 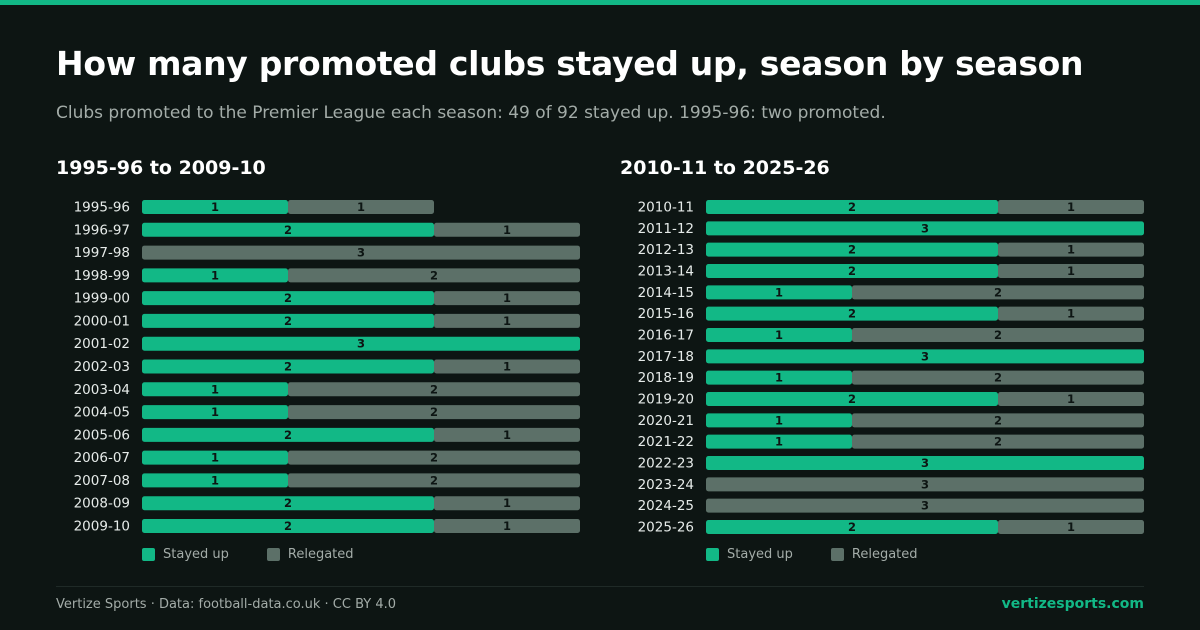 What do you see at coordinates (102, 321) in the screenshot?
I see `season-label: 2000-01` at bounding box center [102, 321].